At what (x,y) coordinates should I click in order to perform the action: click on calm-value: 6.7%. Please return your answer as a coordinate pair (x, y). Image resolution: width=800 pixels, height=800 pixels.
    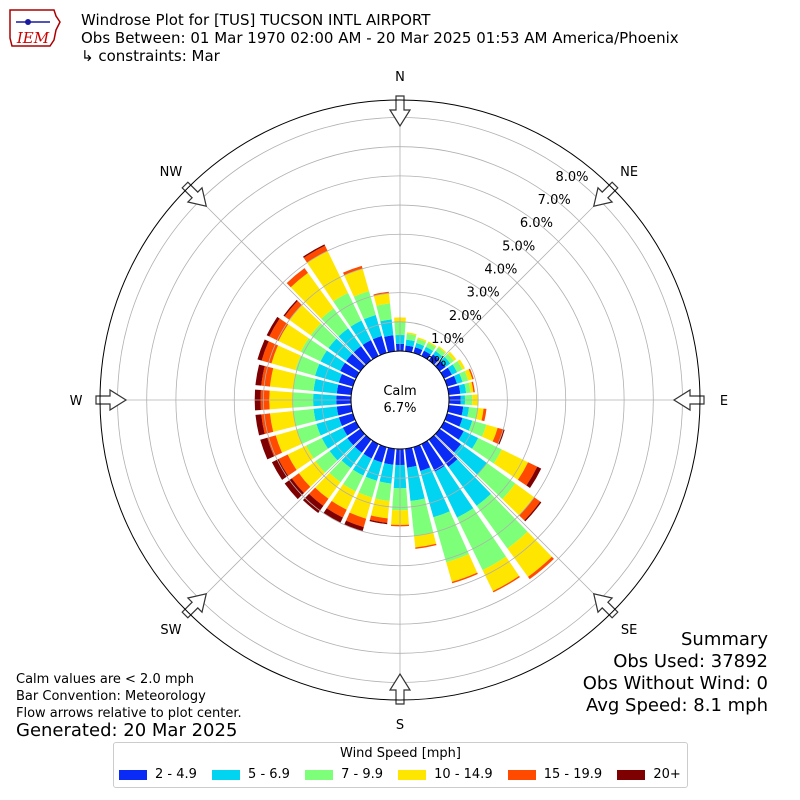
    Looking at the image, I should click on (399, 408).